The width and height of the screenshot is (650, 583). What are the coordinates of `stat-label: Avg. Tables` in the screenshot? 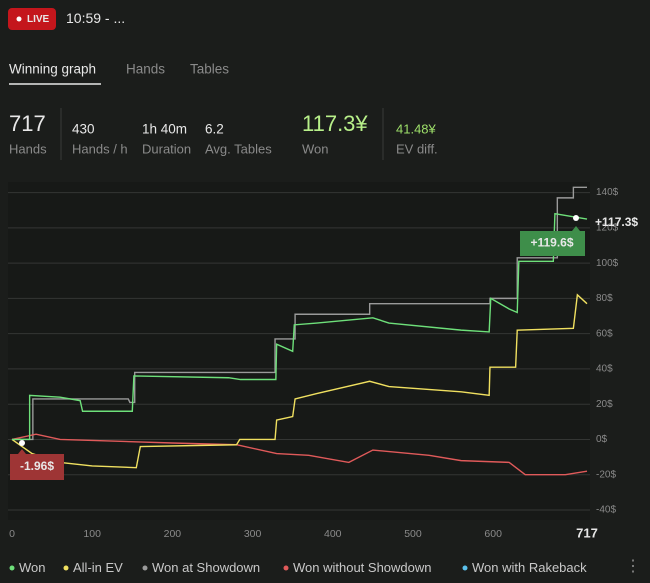 It's located at (238, 148).